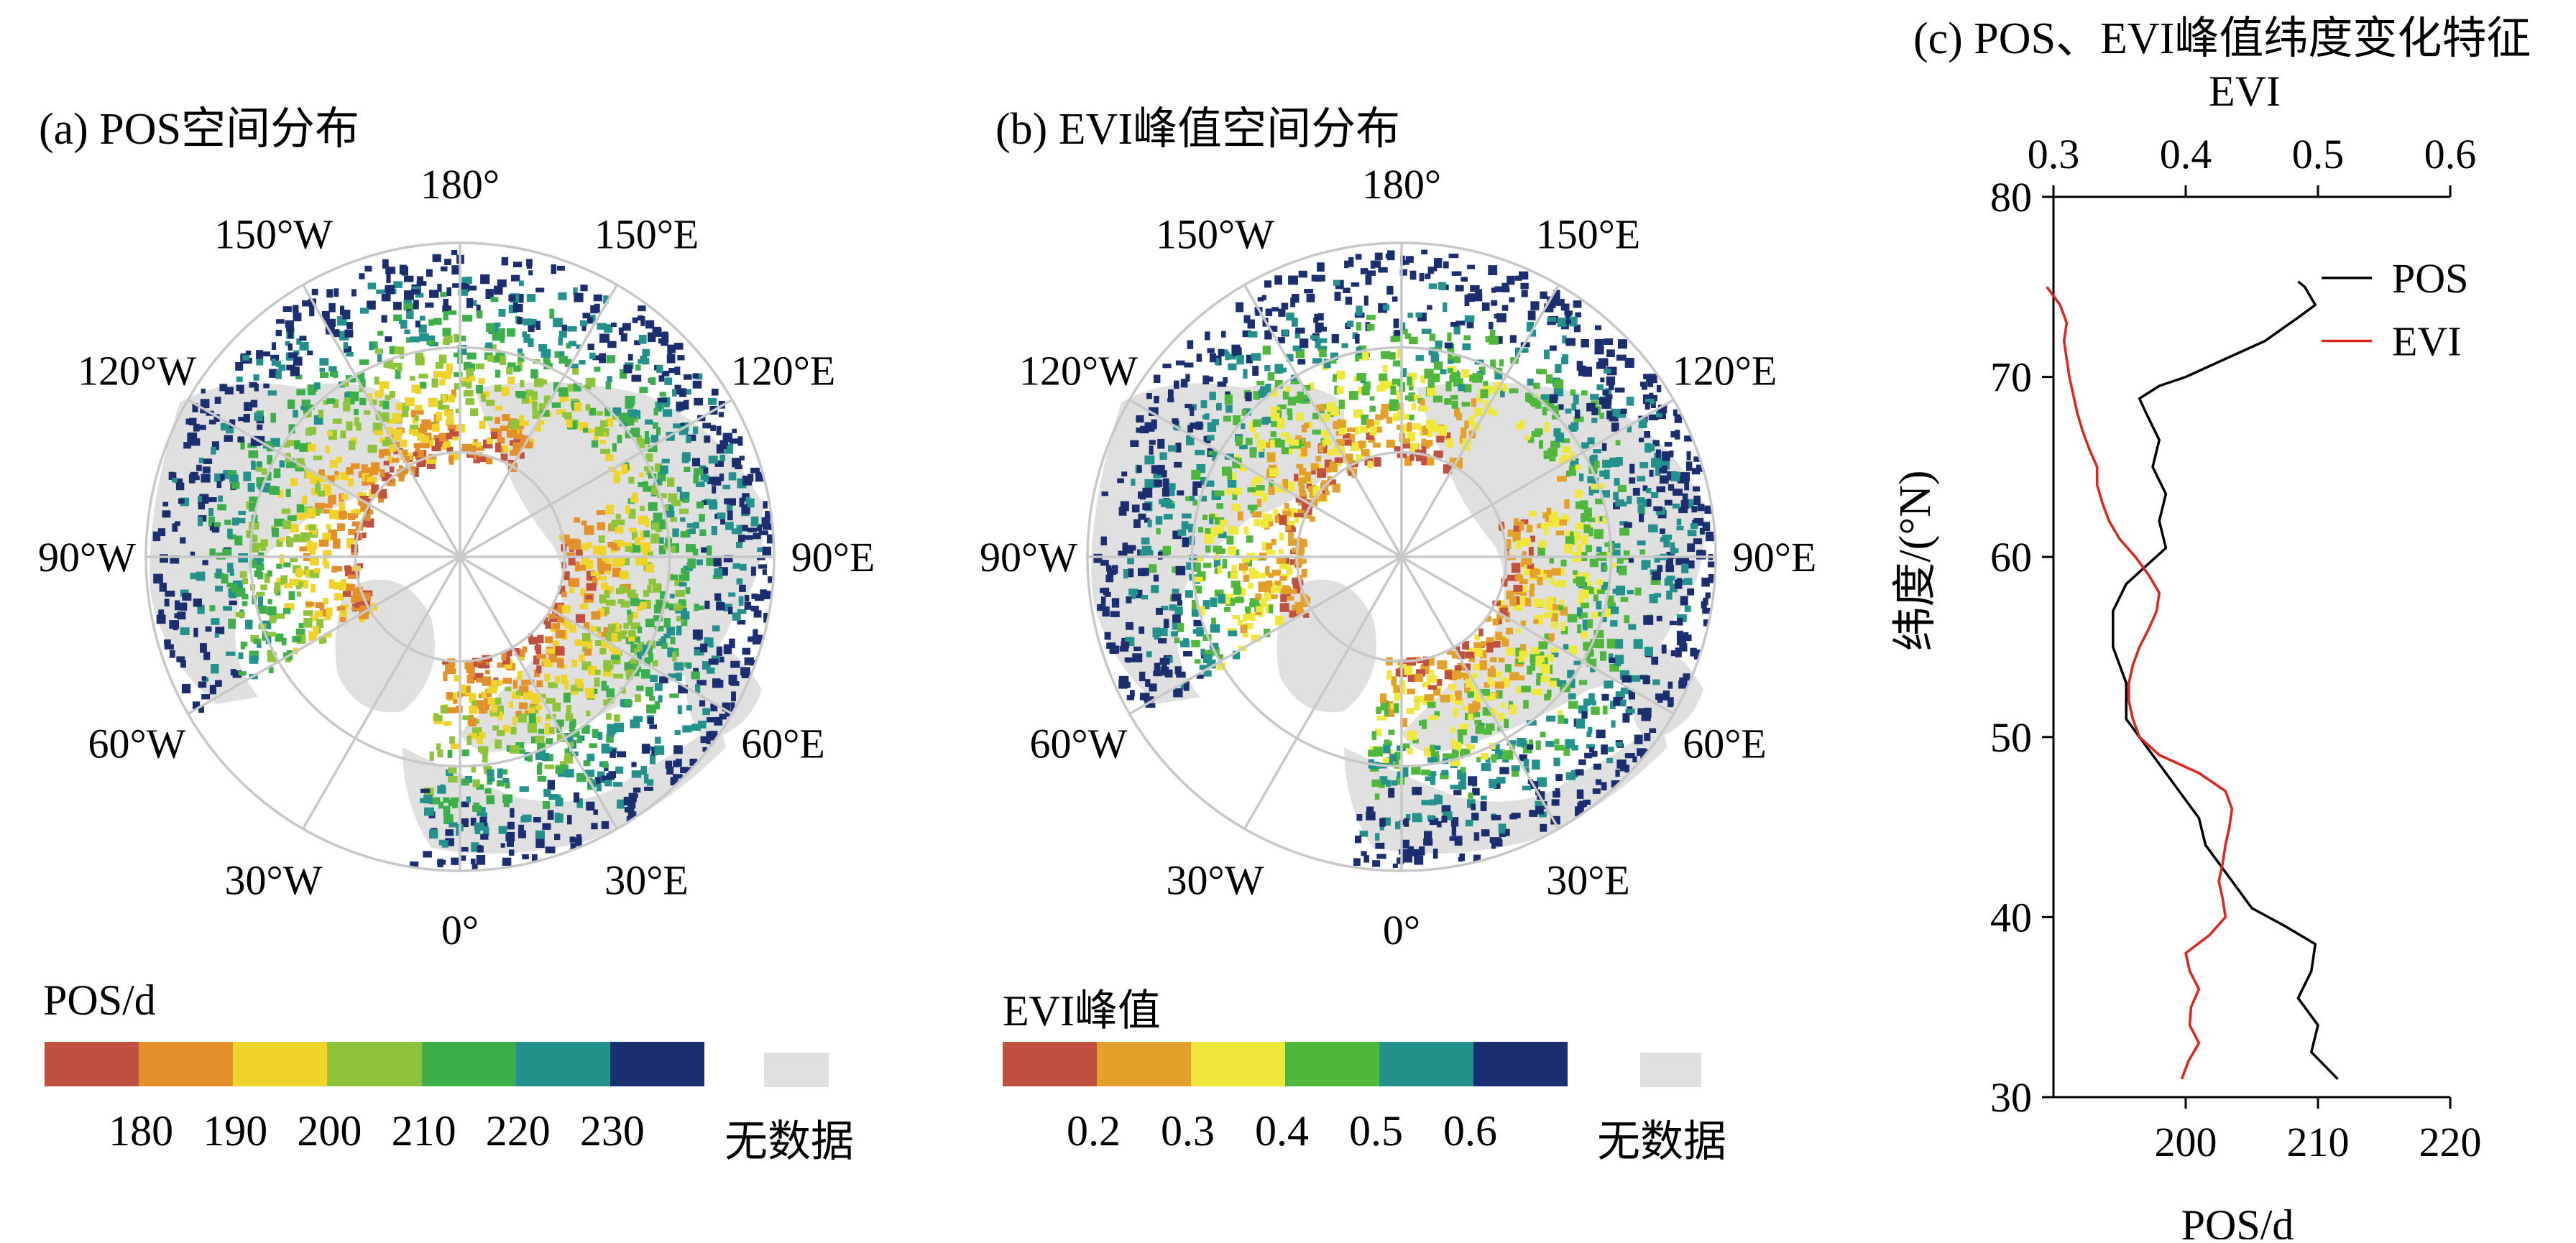 The height and width of the screenshot is (1243, 2576). What do you see at coordinates (1079, 744) in the screenshot?
I see `evi-longitude-label: 60°W` at bounding box center [1079, 744].